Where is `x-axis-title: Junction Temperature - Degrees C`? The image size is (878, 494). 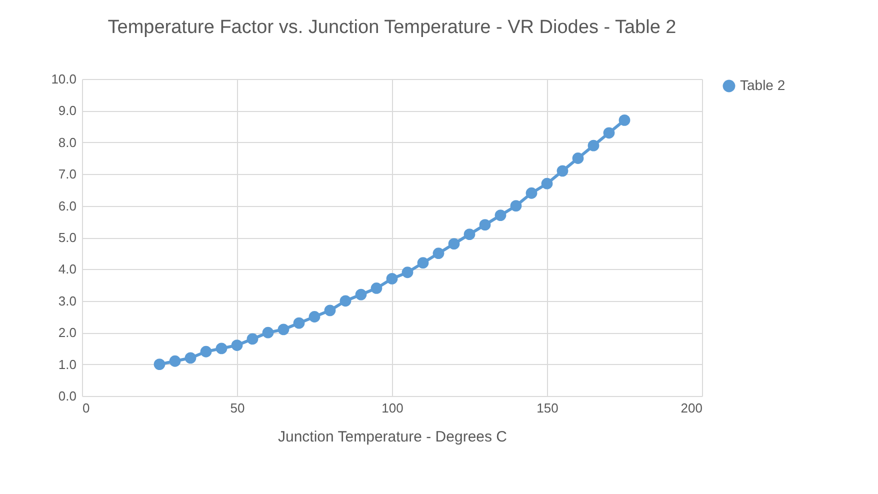 x-axis-title: Junction Temperature - Degrees C is located at coordinates (393, 437).